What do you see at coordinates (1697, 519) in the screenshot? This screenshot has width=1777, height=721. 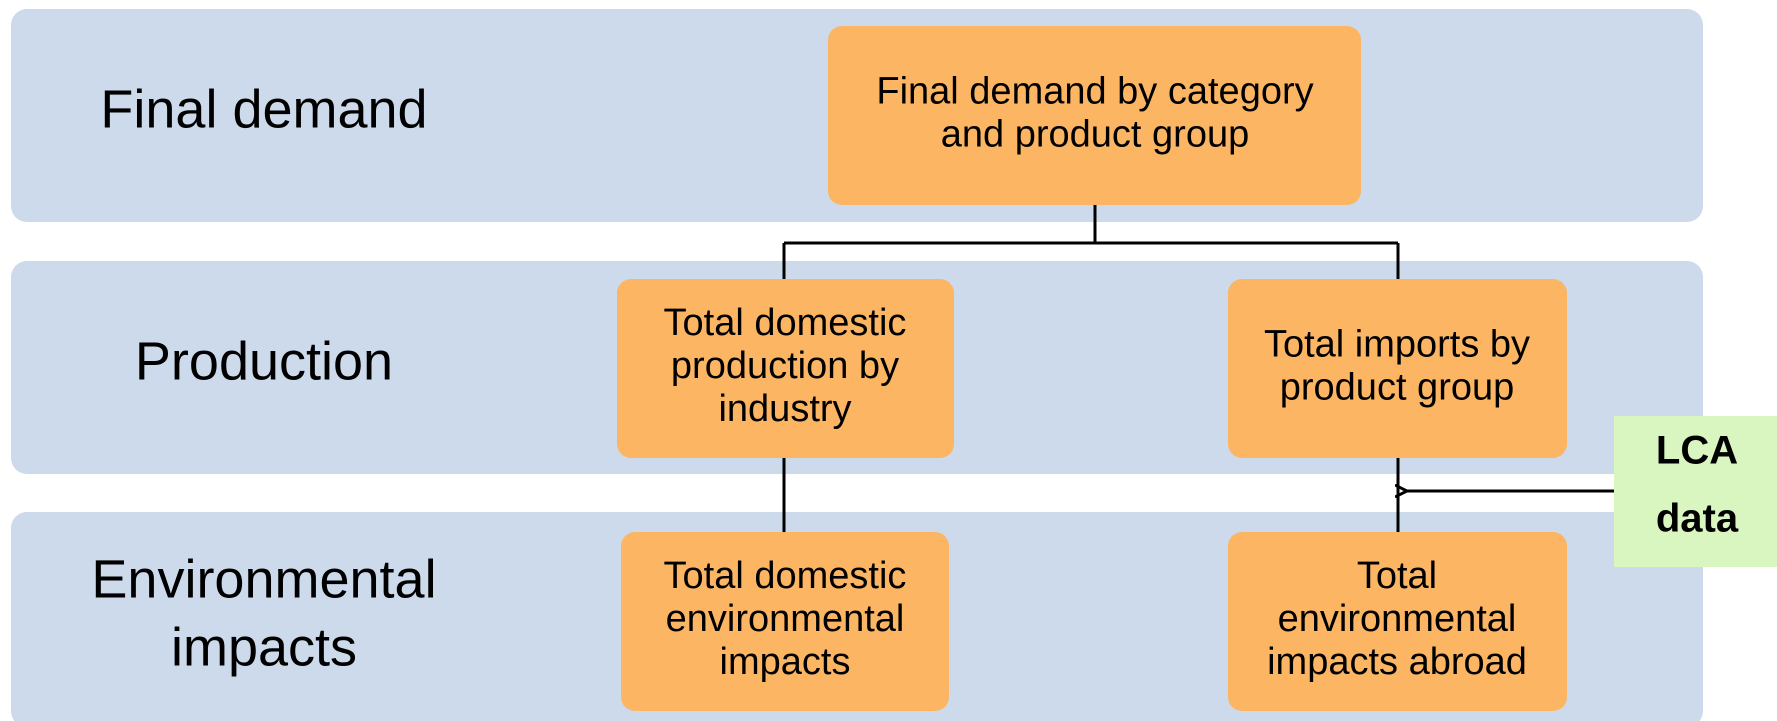 I see `src-label: data` at bounding box center [1697, 519].